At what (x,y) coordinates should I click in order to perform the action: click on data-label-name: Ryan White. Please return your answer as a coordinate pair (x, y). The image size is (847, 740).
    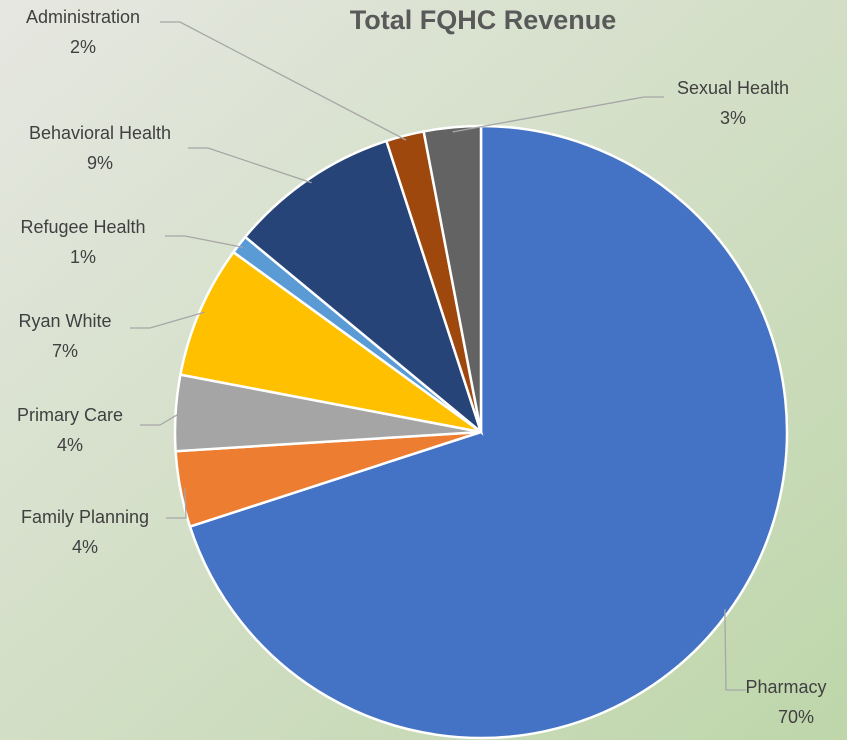
    Looking at the image, I should click on (64, 321).